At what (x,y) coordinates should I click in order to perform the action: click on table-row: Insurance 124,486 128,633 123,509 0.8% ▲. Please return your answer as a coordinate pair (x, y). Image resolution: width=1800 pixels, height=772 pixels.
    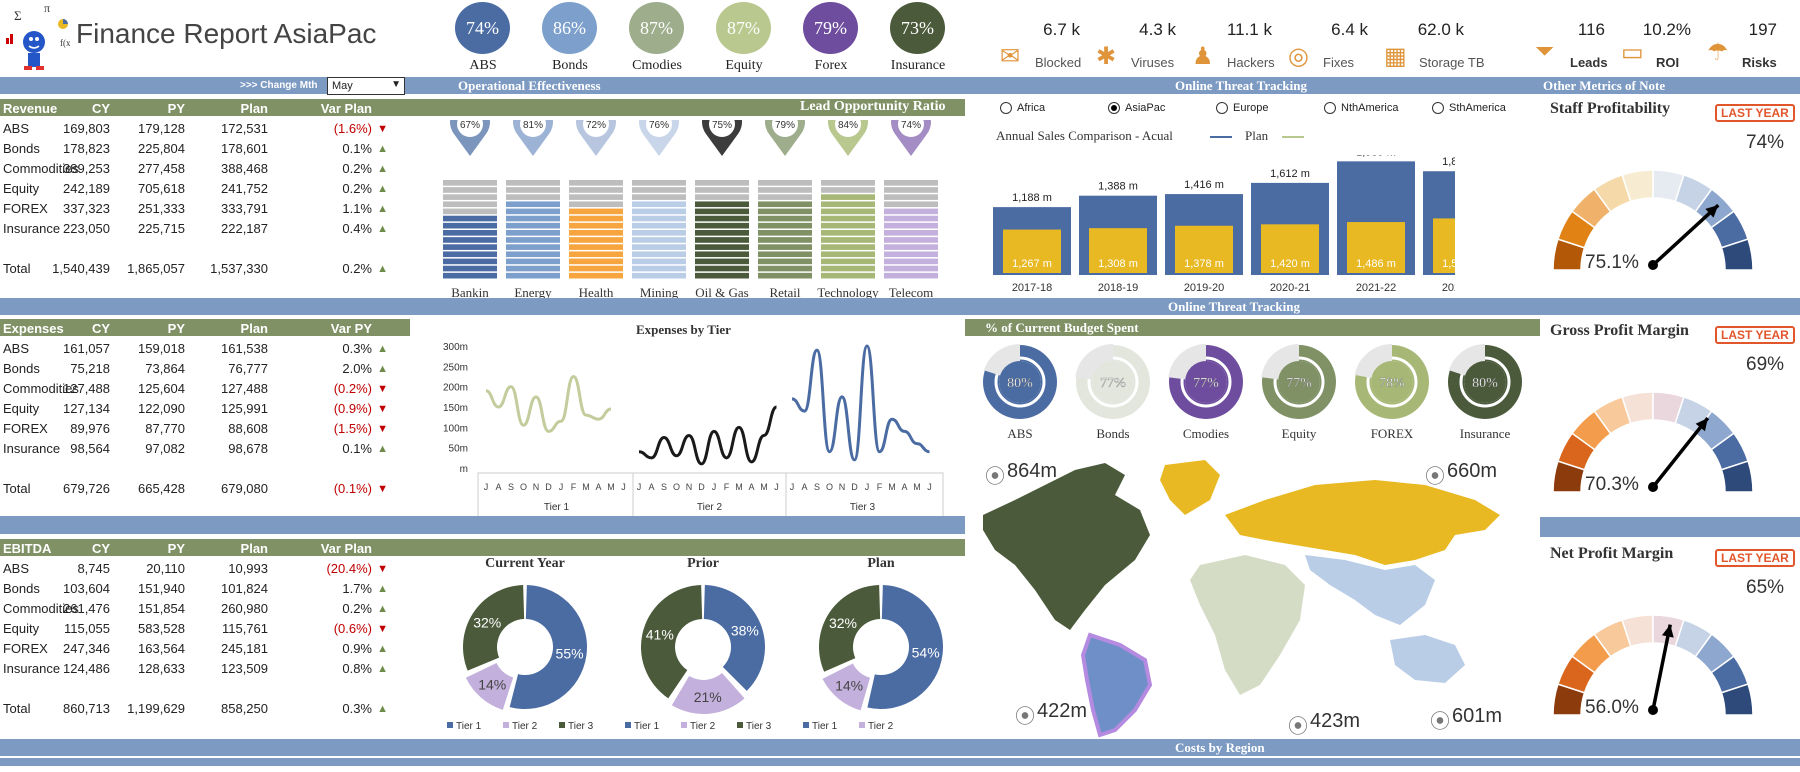
    Looking at the image, I should click on (205, 669).